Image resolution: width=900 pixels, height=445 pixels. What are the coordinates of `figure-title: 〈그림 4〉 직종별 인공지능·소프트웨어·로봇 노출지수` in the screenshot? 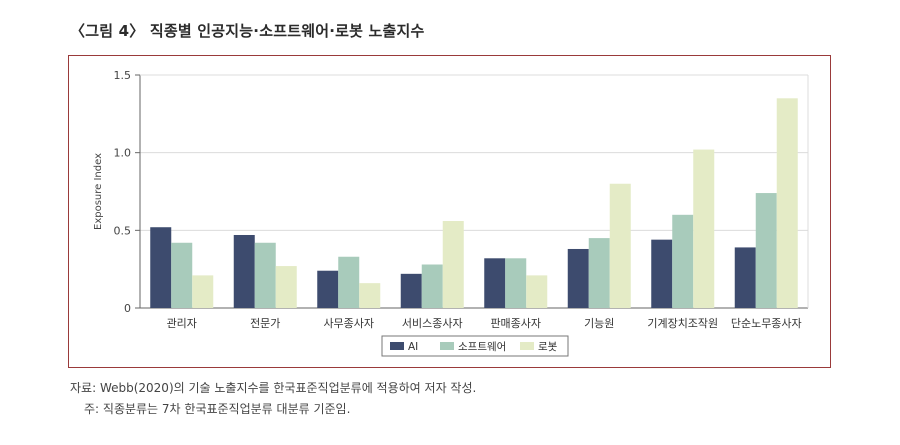 It's located at (247, 31).